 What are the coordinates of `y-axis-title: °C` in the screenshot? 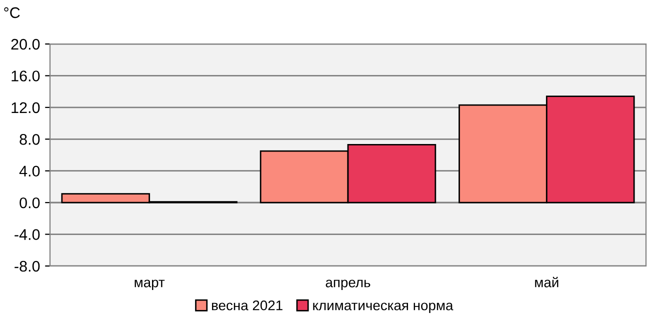 It's located at (12, 12).